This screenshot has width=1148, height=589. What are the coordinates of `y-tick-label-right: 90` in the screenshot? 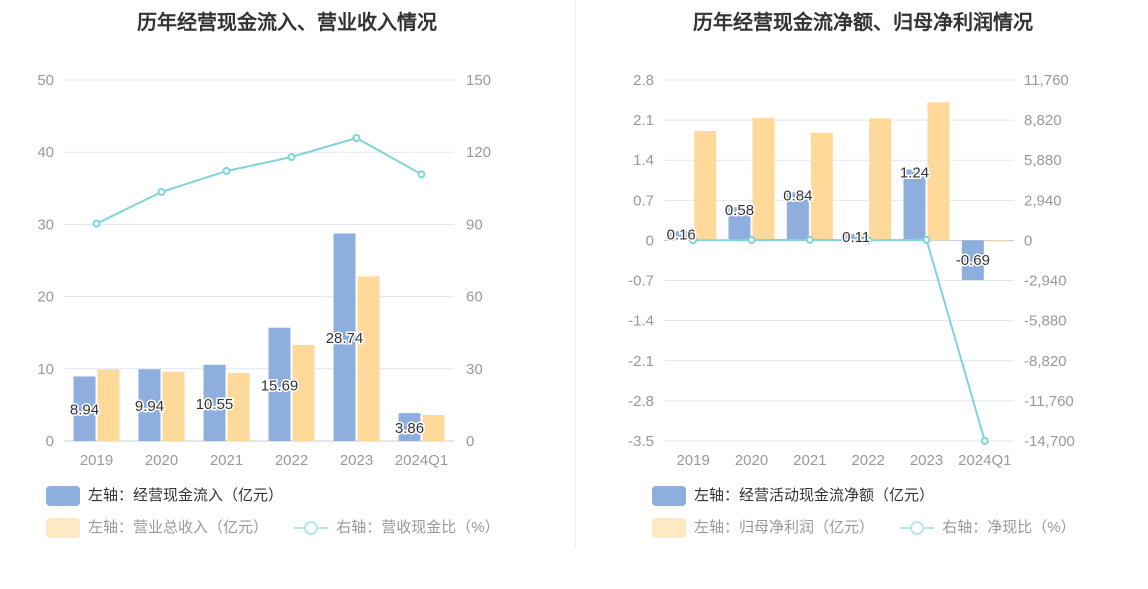 It's located at (474, 224).